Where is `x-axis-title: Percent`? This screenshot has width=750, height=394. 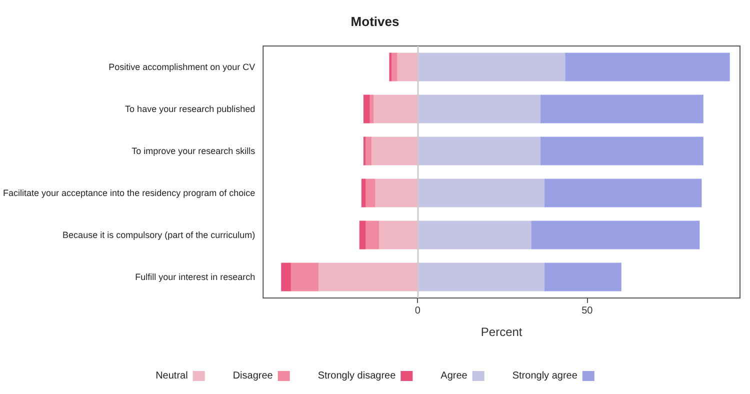
x-axis-title: Percent is located at coordinates (501, 332).